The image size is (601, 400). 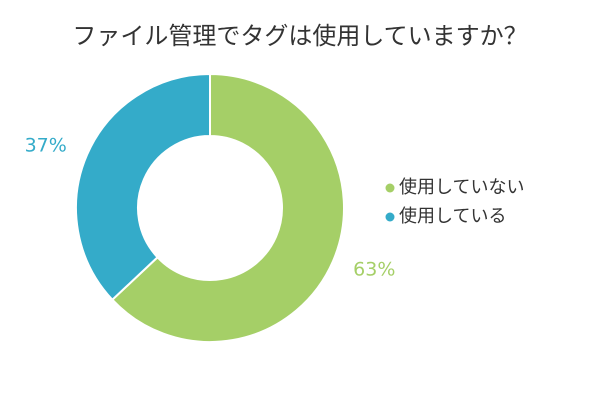 I want to click on legend-label-2: 使用している, so click(x=452, y=216).